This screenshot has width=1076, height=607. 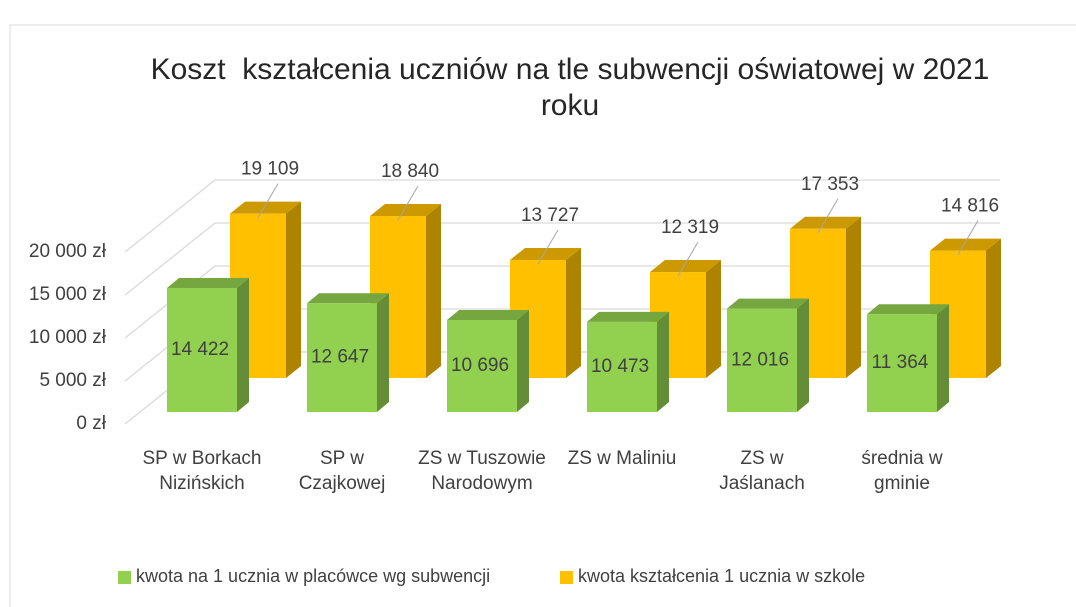 What do you see at coordinates (68, 251) in the screenshot?
I see `y-tick-label: 20 000 zł` at bounding box center [68, 251].